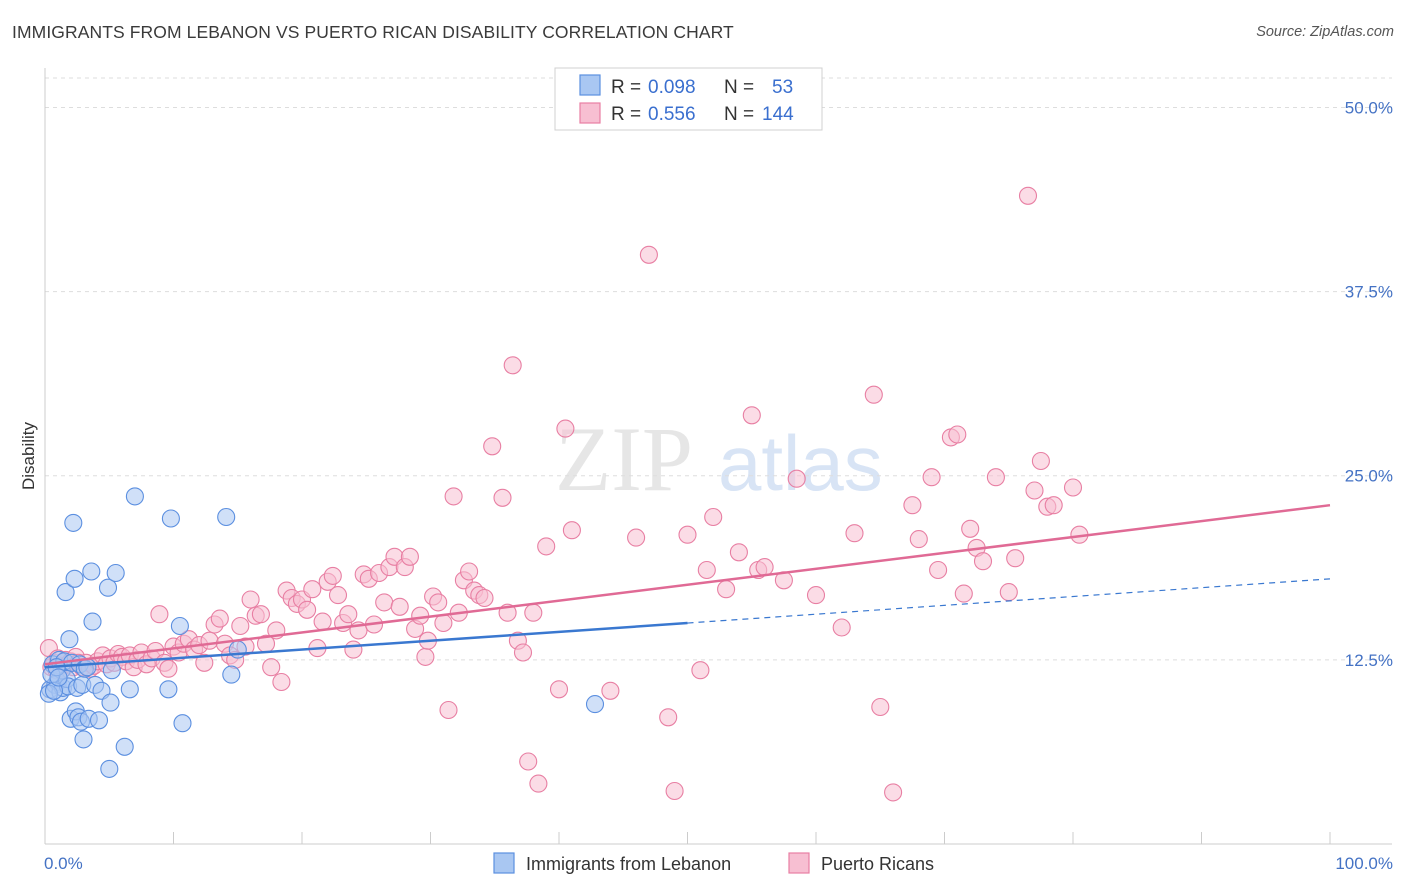 The width and height of the screenshot is (1406, 892). I want to click on series-lebanon, so click(322, 632).